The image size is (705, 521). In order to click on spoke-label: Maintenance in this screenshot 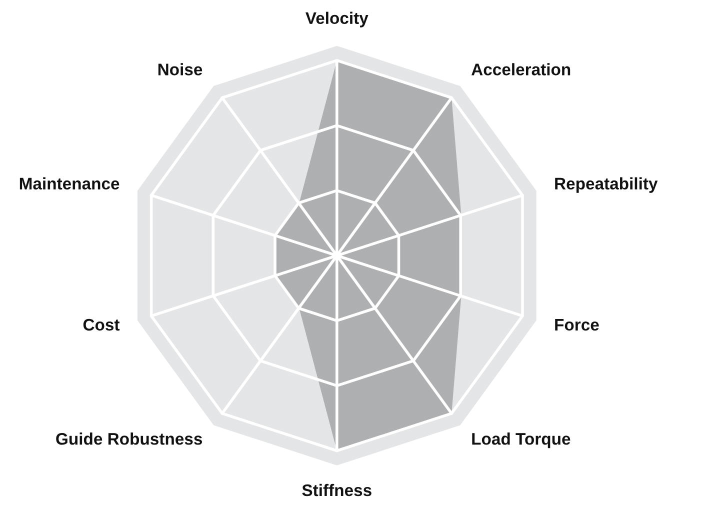, I will do `click(70, 183)`.